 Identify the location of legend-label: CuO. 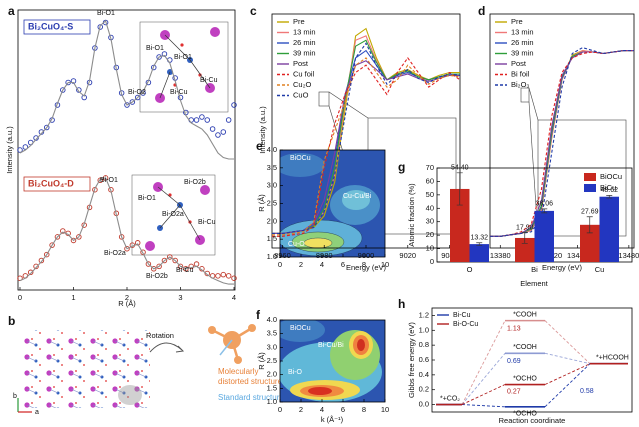
(301, 94).